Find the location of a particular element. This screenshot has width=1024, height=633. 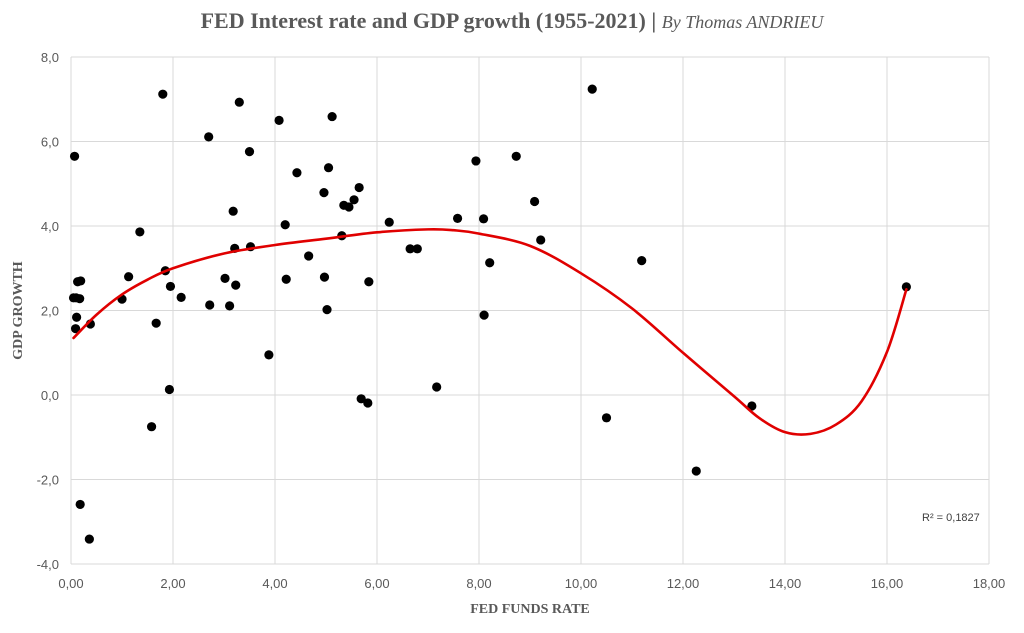

y-tick-label: 4,0 is located at coordinates (50, 226).